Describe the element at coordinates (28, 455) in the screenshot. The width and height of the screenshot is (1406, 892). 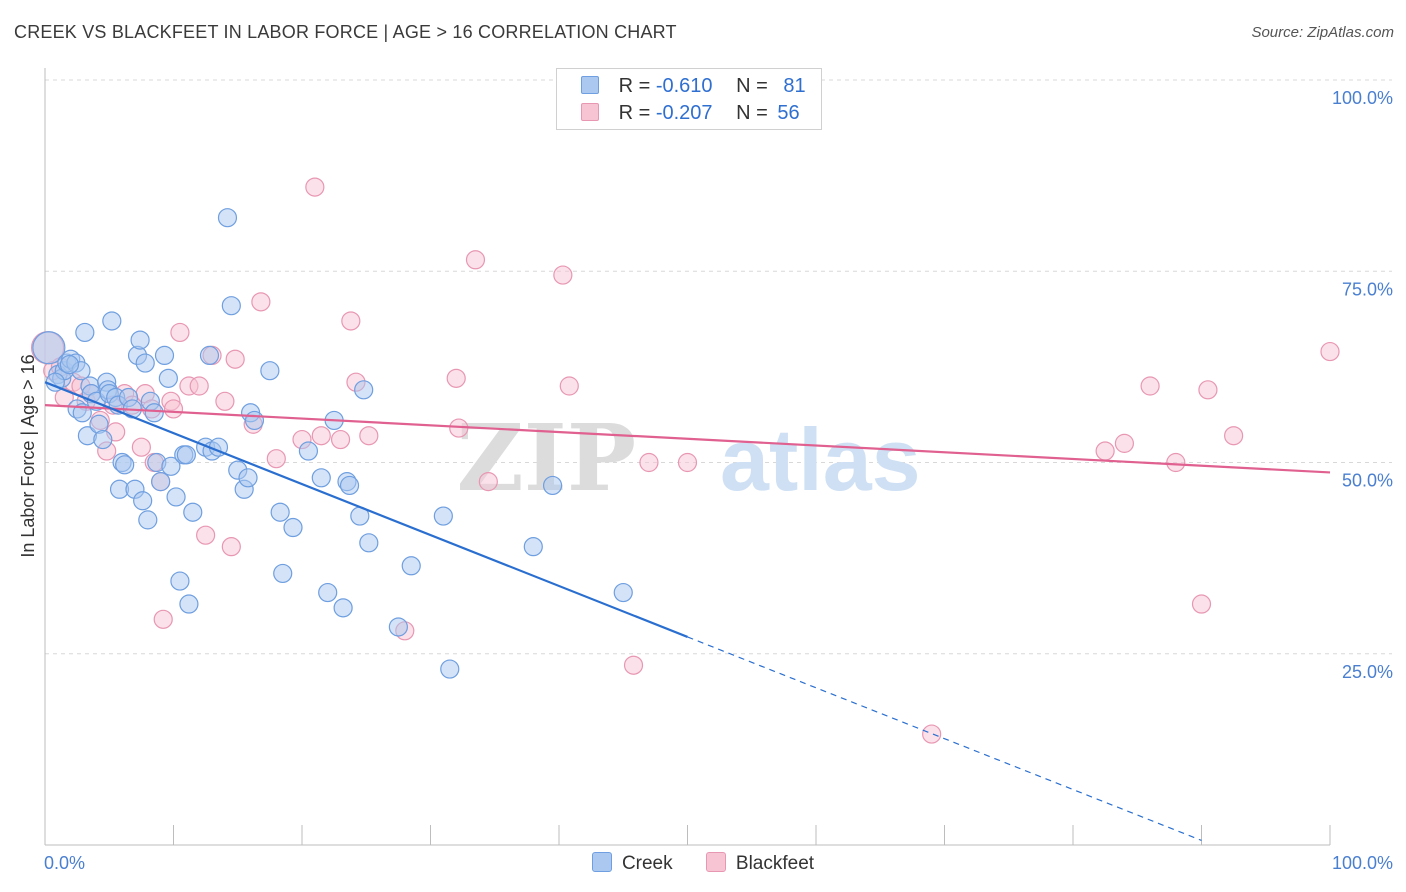
I see `y-axis-label: In Labor Force | Age > 16` at that location.